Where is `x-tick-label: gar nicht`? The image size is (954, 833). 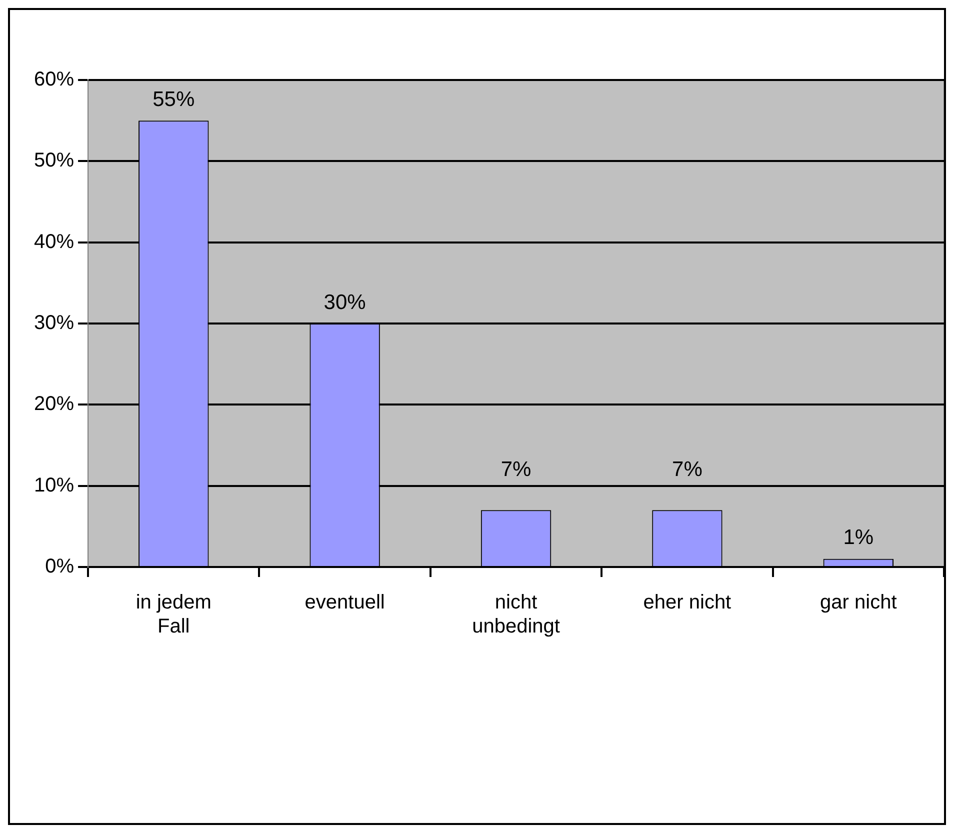
x-tick-label: gar nicht is located at coordinates (859, 603).